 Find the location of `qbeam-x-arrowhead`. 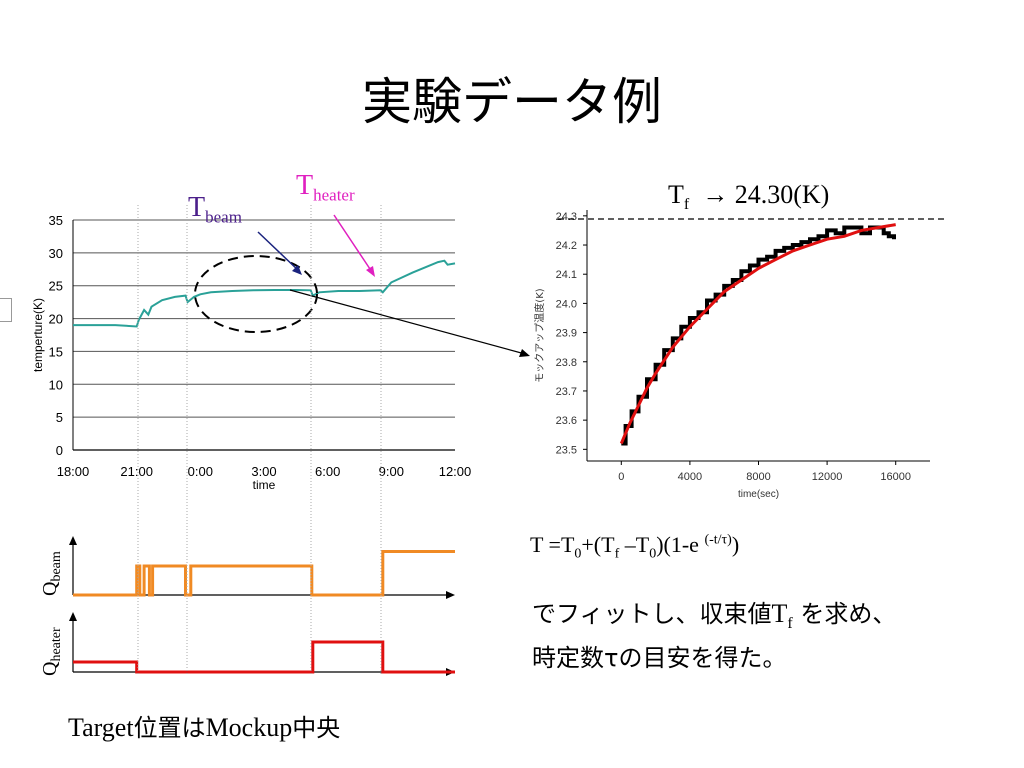

qbeam-x-arrowhead is located at coordinates (450, 595).